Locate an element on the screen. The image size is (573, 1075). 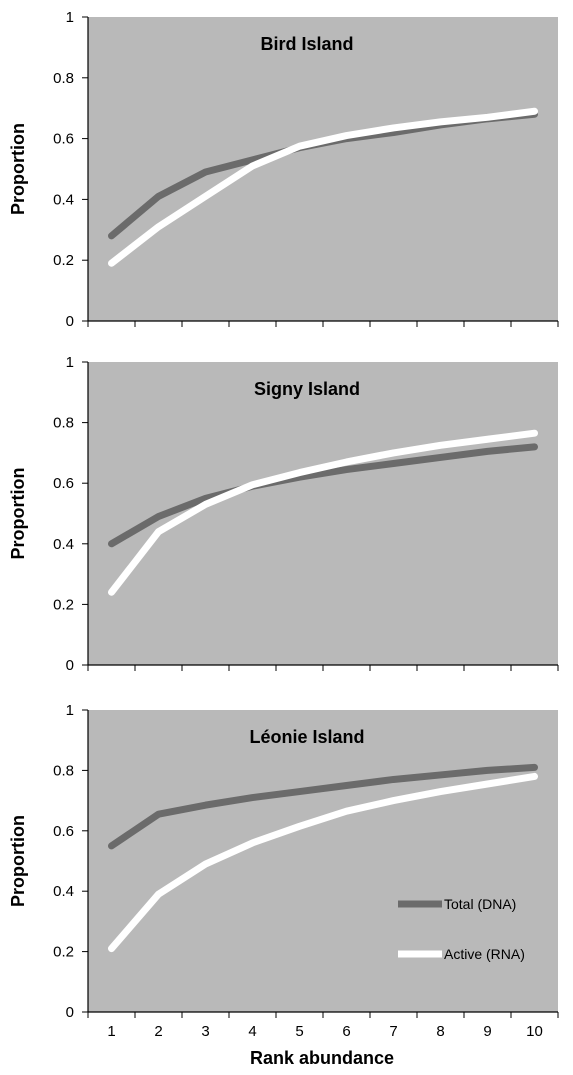
x-tick-label: 2 is located at coordinates (158, 1031).